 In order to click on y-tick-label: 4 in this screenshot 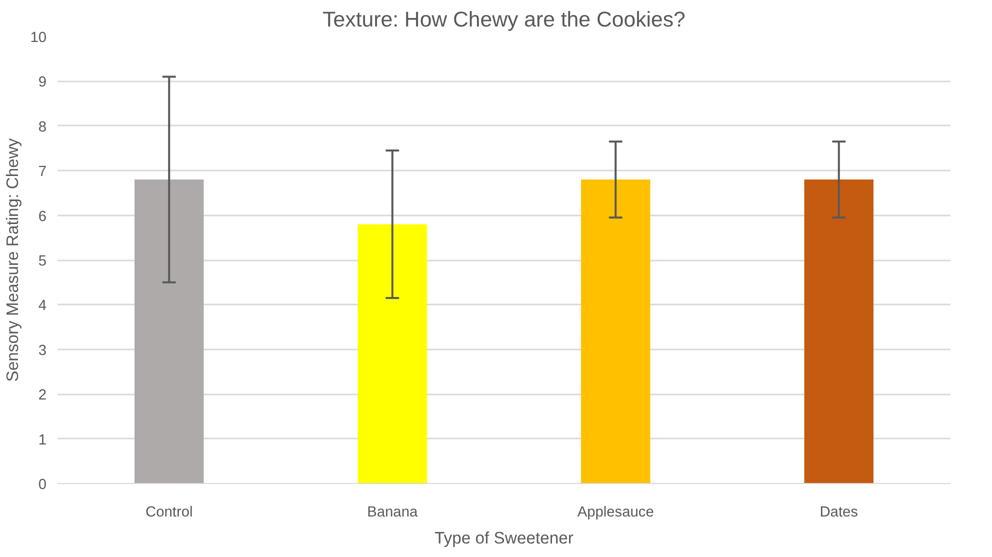, I will do `click(42, 306)`.